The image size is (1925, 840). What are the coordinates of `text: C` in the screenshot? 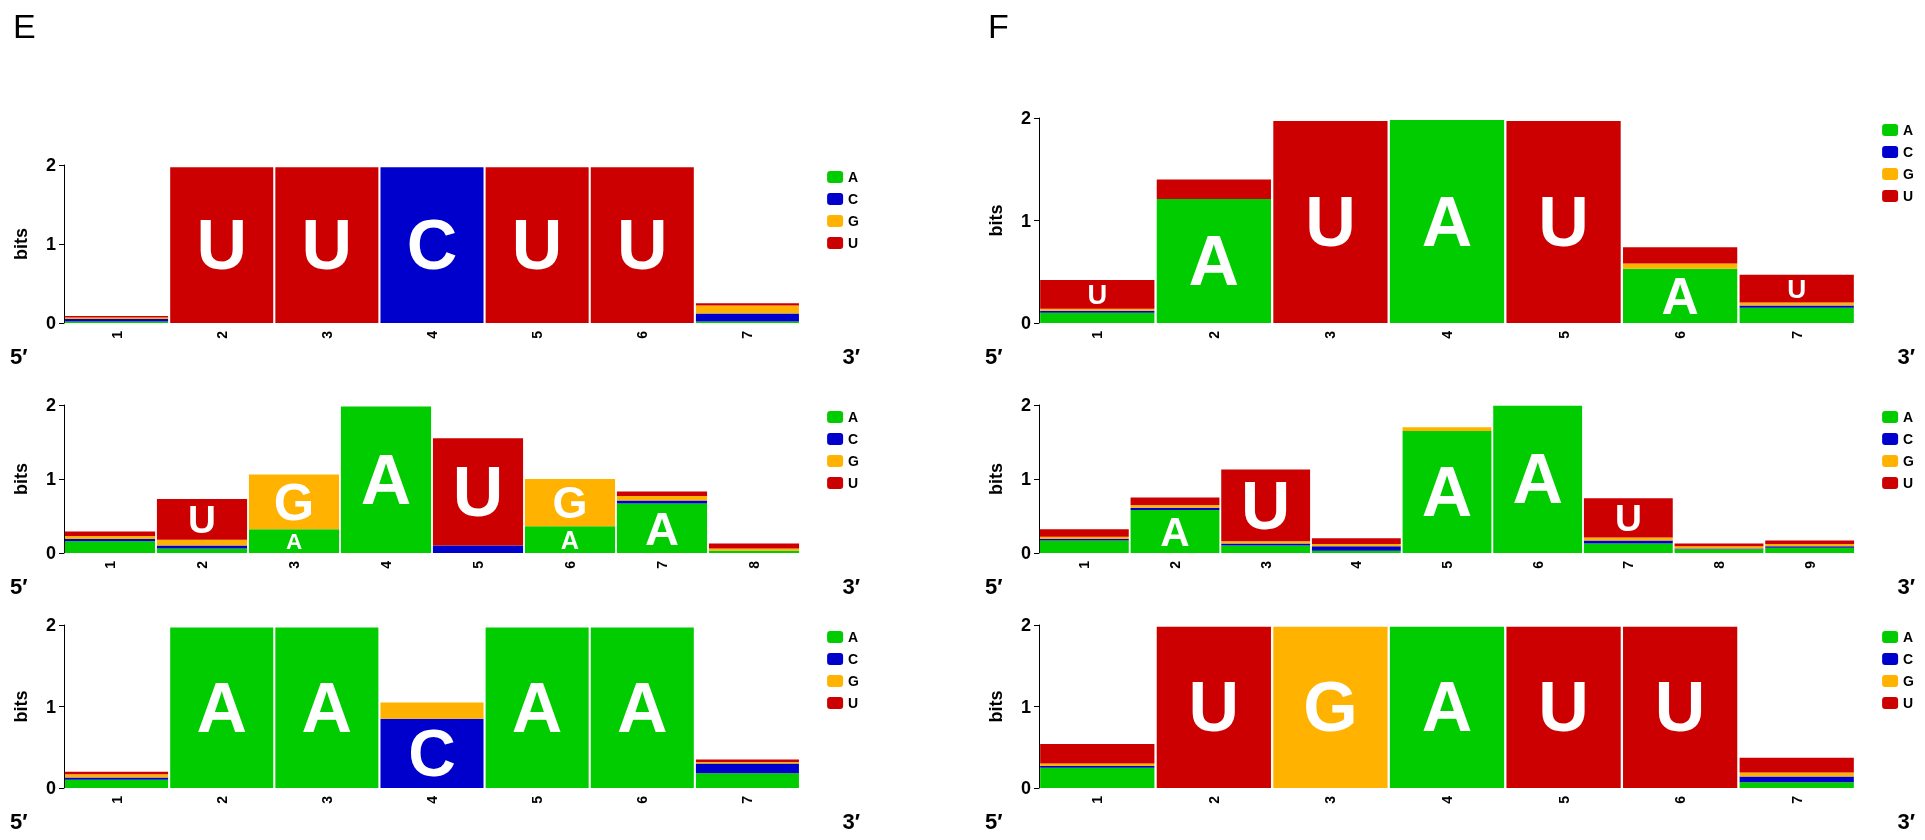 It's located at (432, 245).